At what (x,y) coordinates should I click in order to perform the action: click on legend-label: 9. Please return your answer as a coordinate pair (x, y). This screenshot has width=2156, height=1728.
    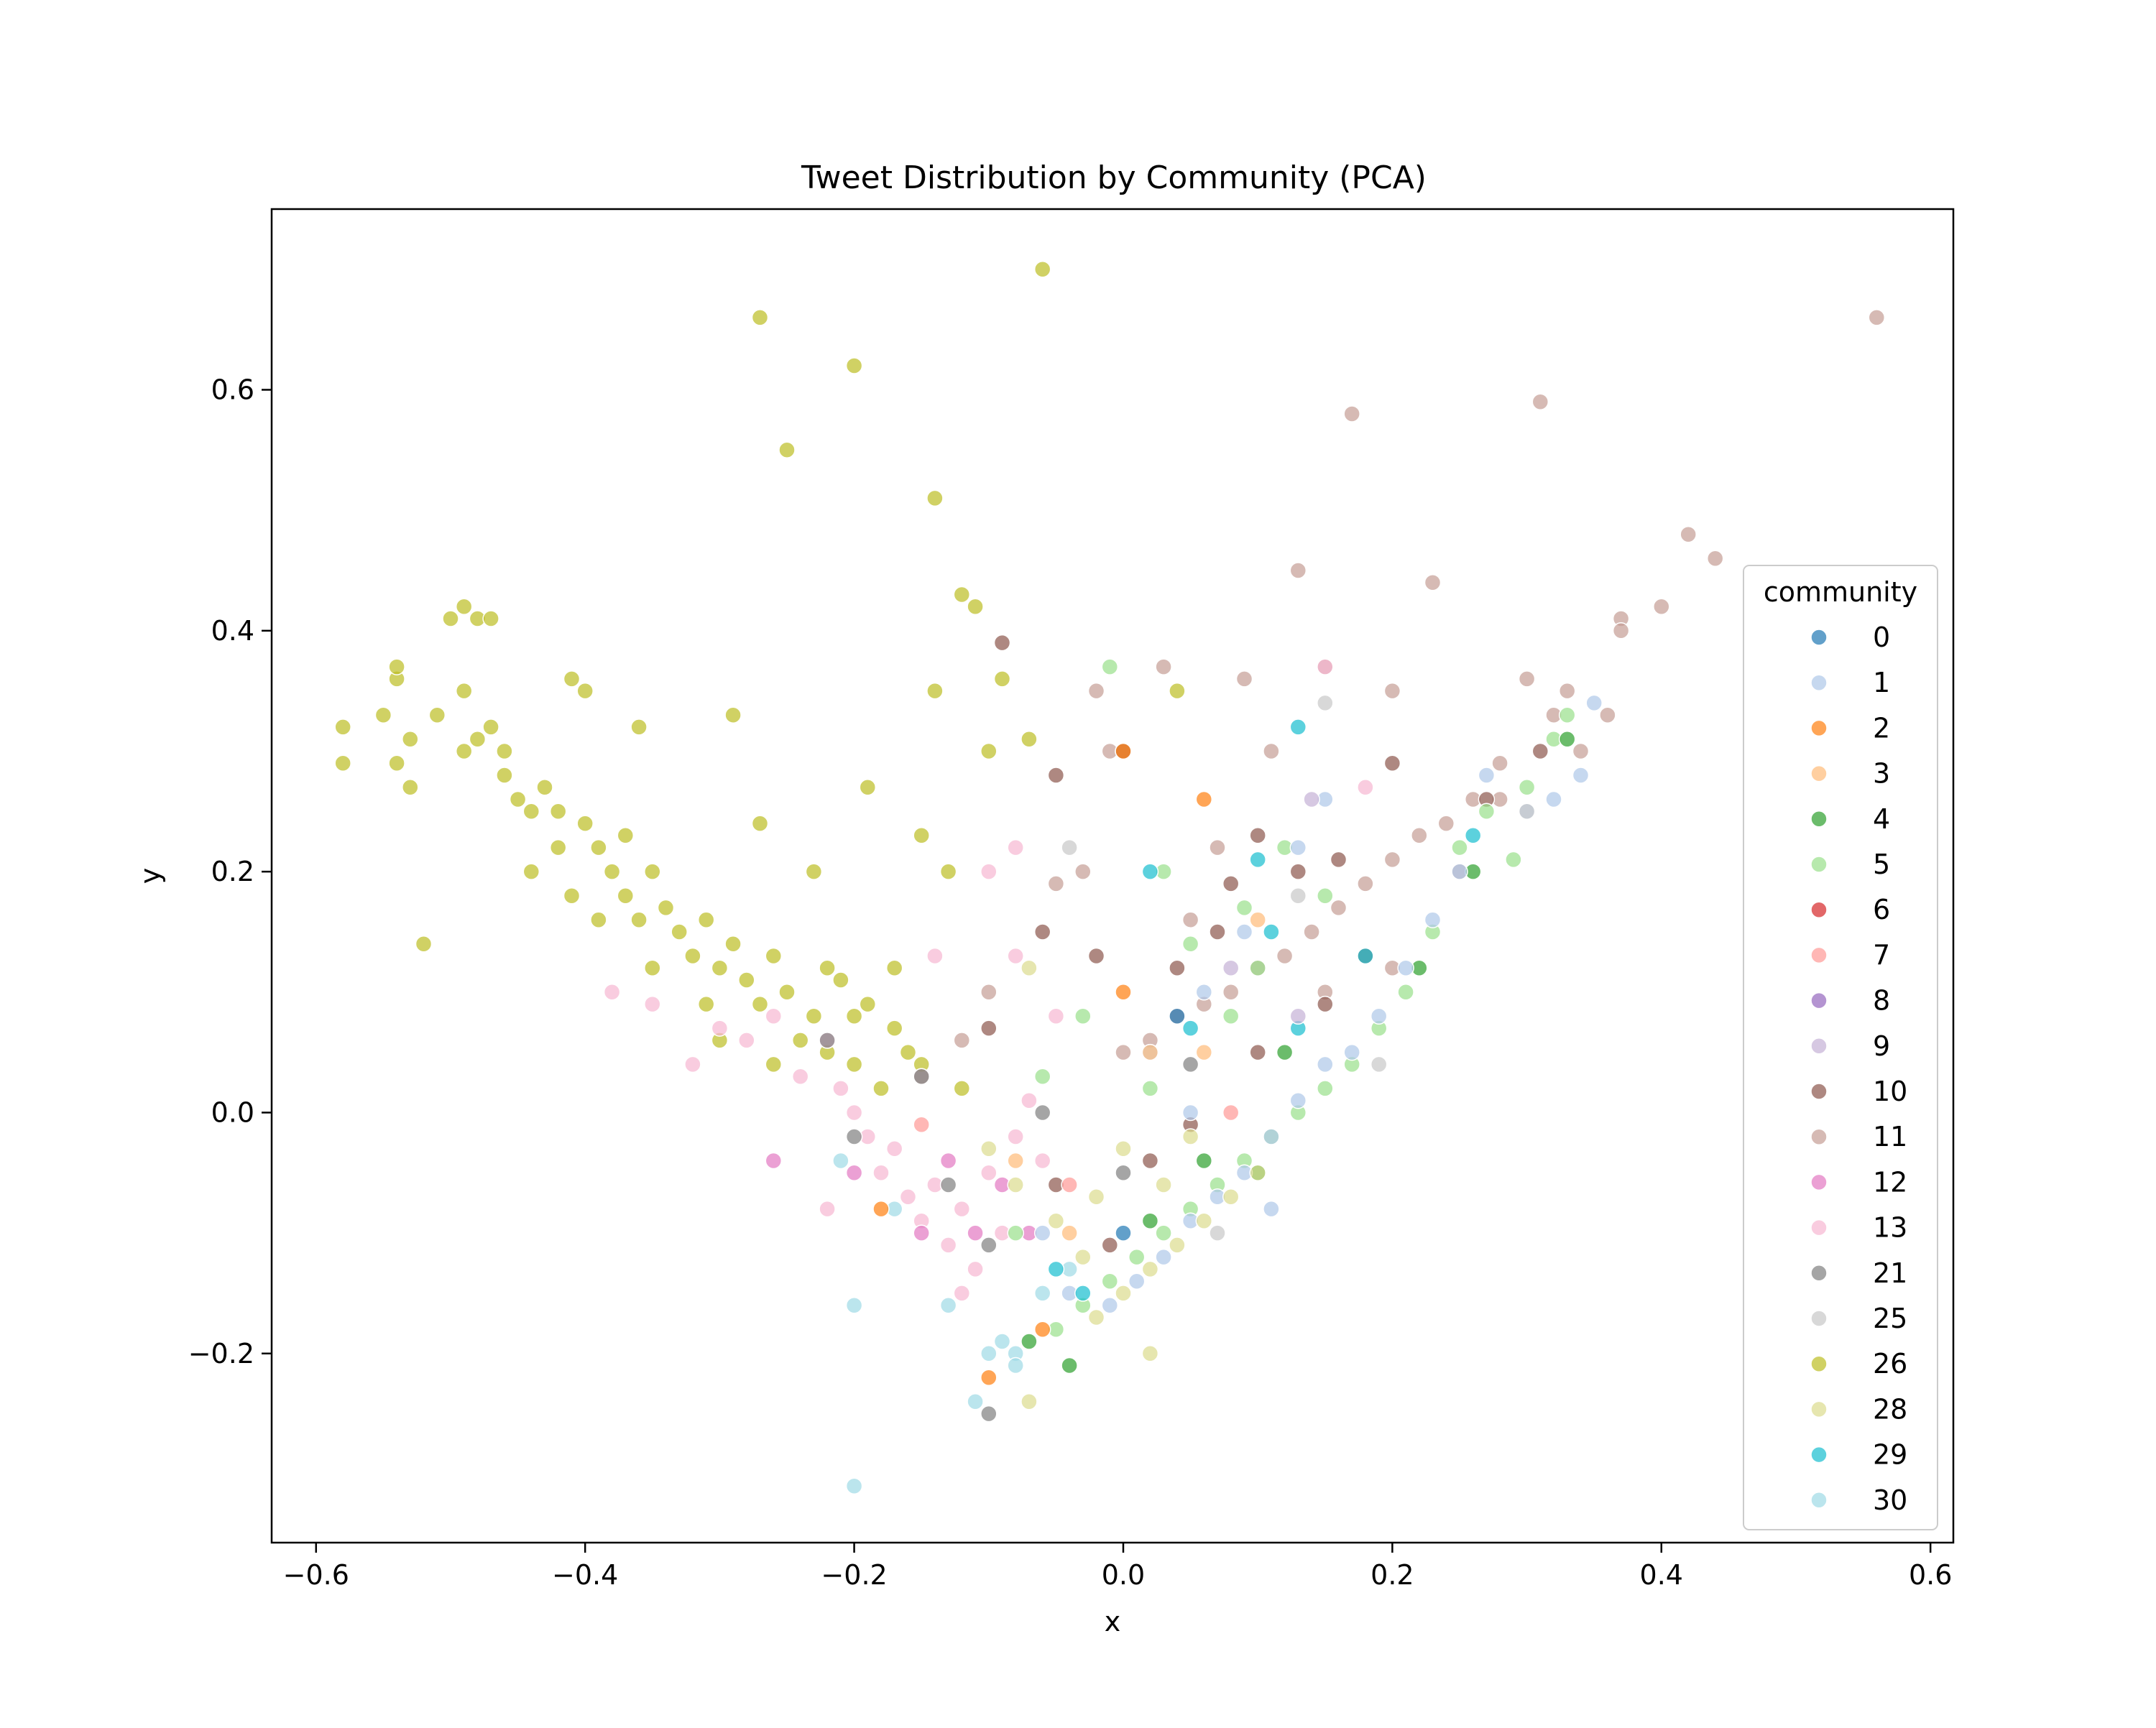
    Looking at the image, I should click on (1881, 1046).